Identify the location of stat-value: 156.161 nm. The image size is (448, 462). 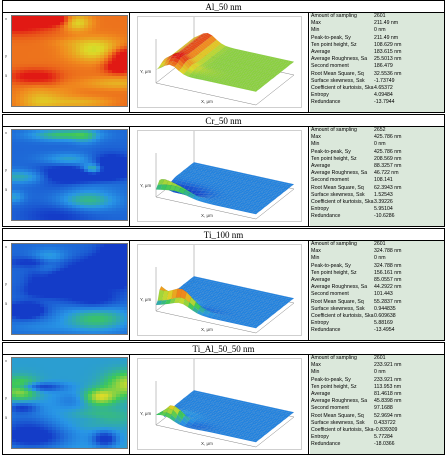
(388, 272).